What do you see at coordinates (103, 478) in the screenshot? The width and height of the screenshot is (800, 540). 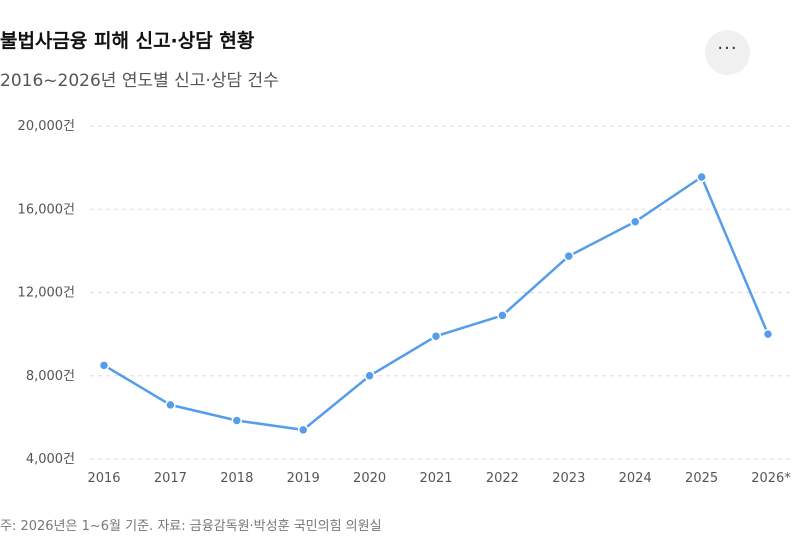 I see `x-tick-label: 2016` at bounding box center [103, 478].